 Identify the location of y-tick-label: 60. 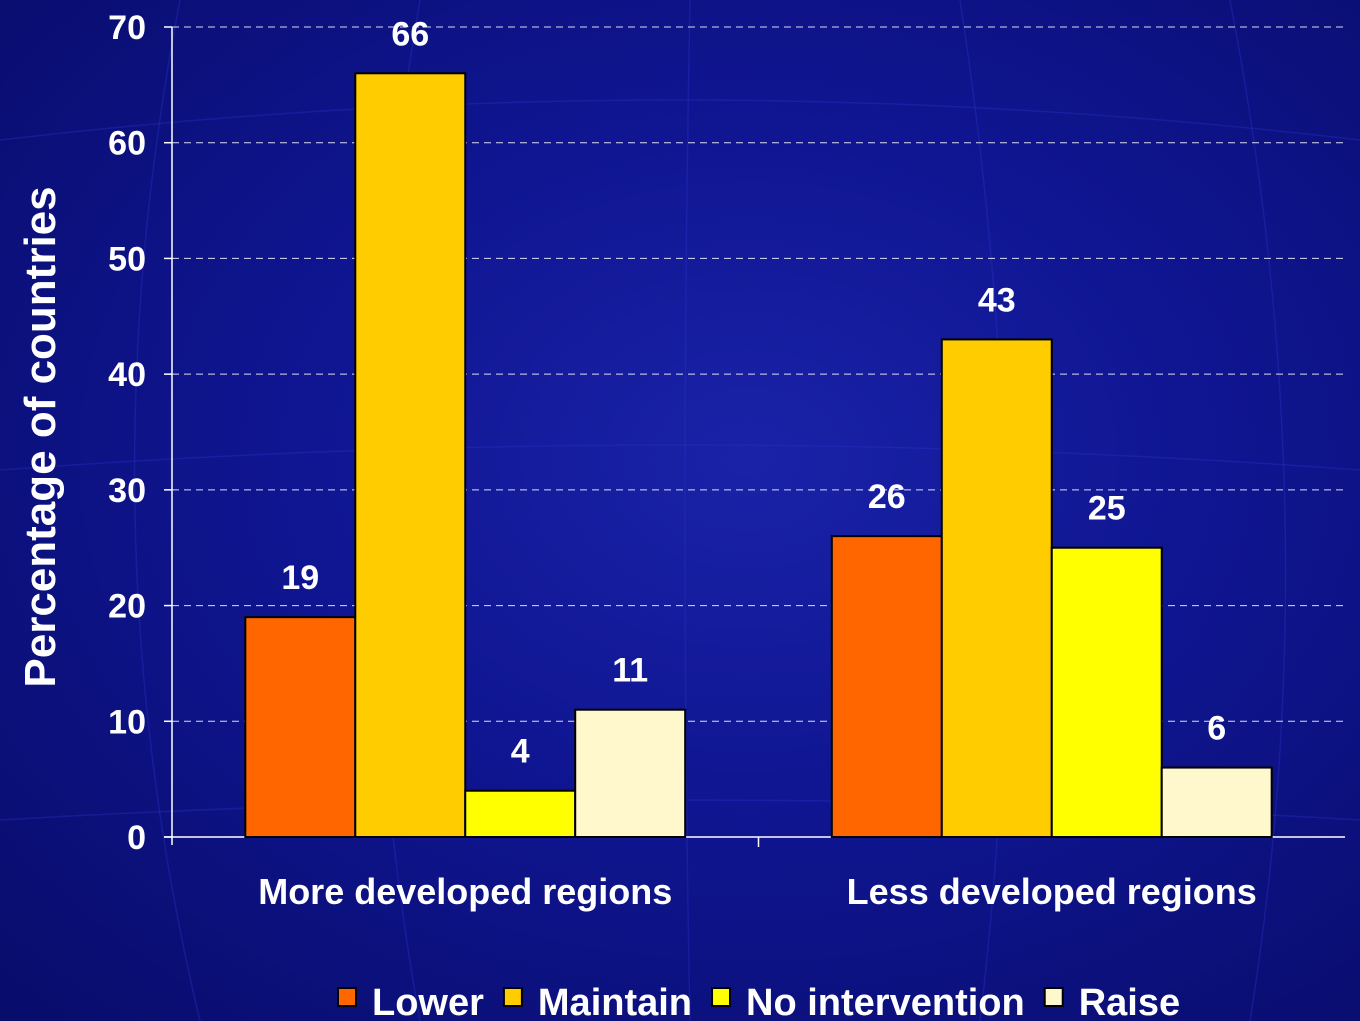
(127, 144).